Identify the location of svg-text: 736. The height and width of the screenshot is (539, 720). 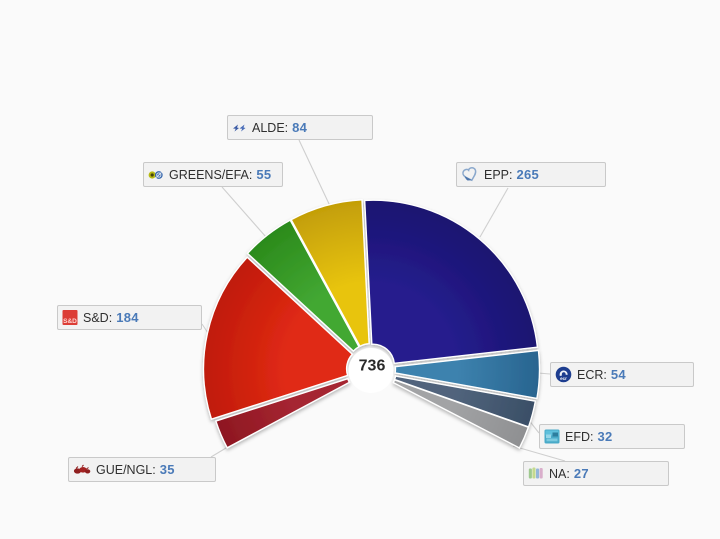
(372, 366).